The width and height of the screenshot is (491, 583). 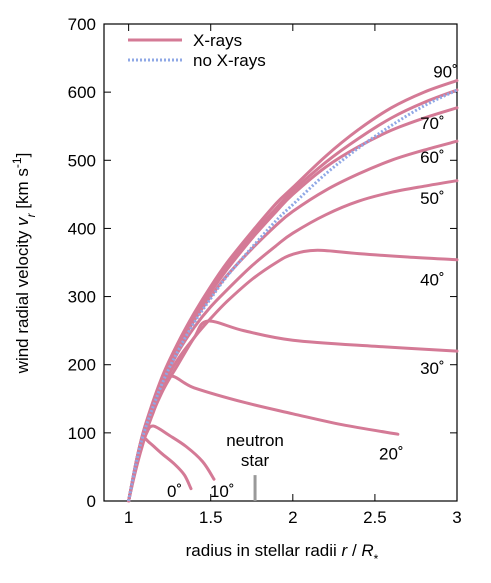 What do you see at coordinates (432, 280) in the screenshot?
I see `angle-label: 40˚` at bounding box center [432, 280].